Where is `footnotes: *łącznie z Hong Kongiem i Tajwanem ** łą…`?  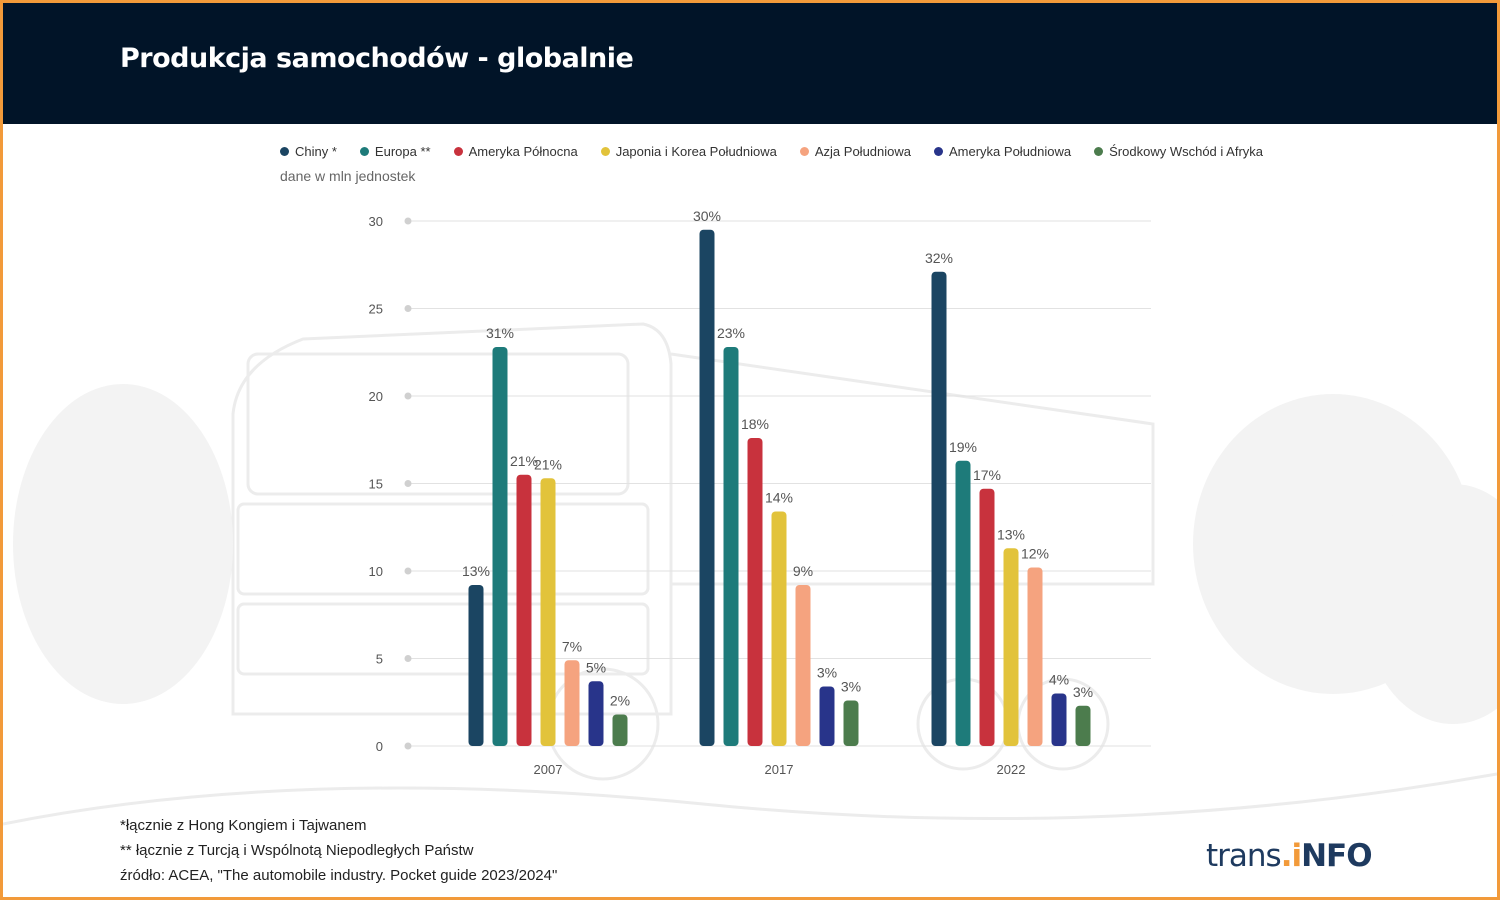 footnotes: *łącznie z Hong Kongiem i Tajwanem ** łą… is located at coordinates (338, 850).